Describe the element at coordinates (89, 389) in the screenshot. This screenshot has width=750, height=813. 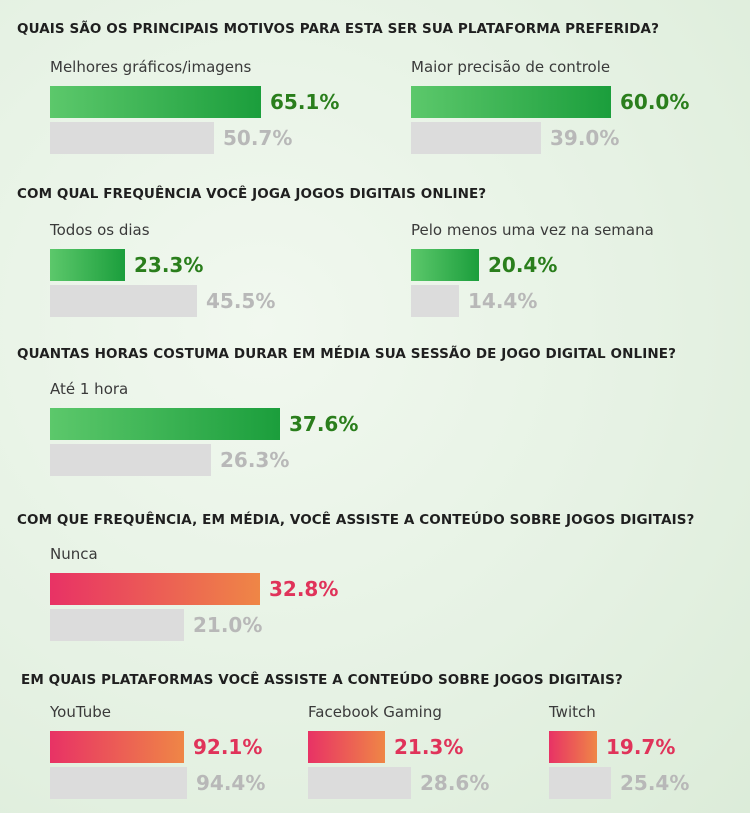
I see `answer-label: Até 1 hora` at that location.